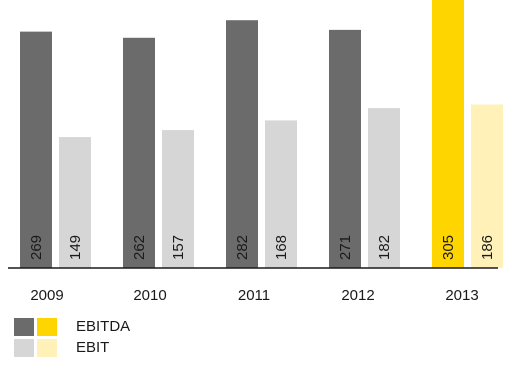 This screenshot has height=365, width=507. Describe the element at coordinates (75, 247) in the screenshot. I see `bar-label-ebit-2009: 149` at that location.